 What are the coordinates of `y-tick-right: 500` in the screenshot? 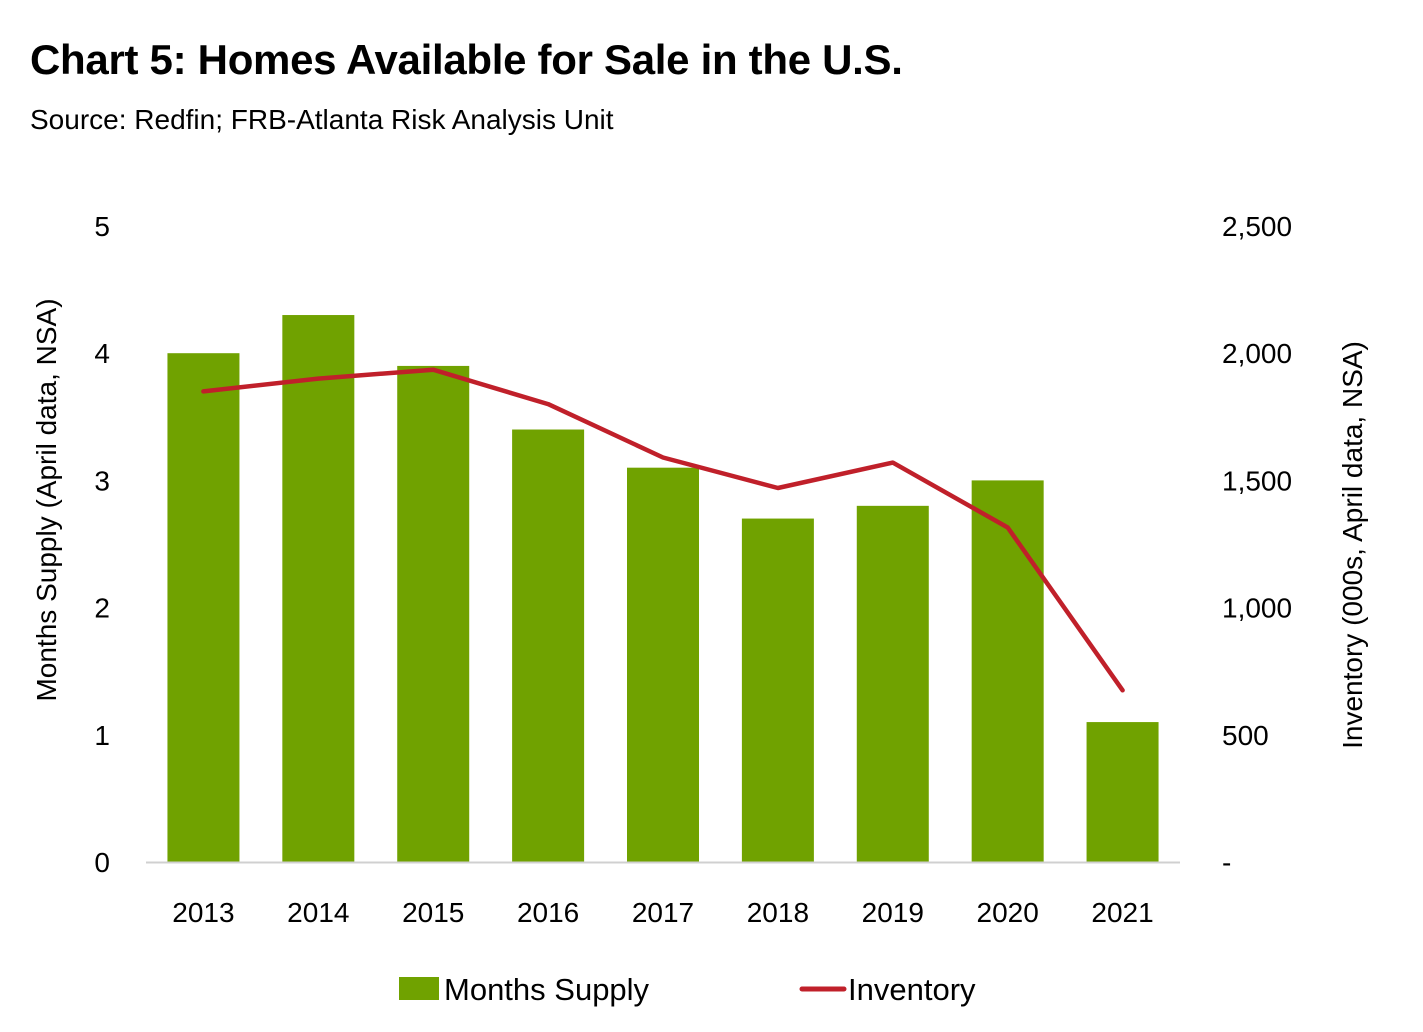 It's located at (1245, 735).